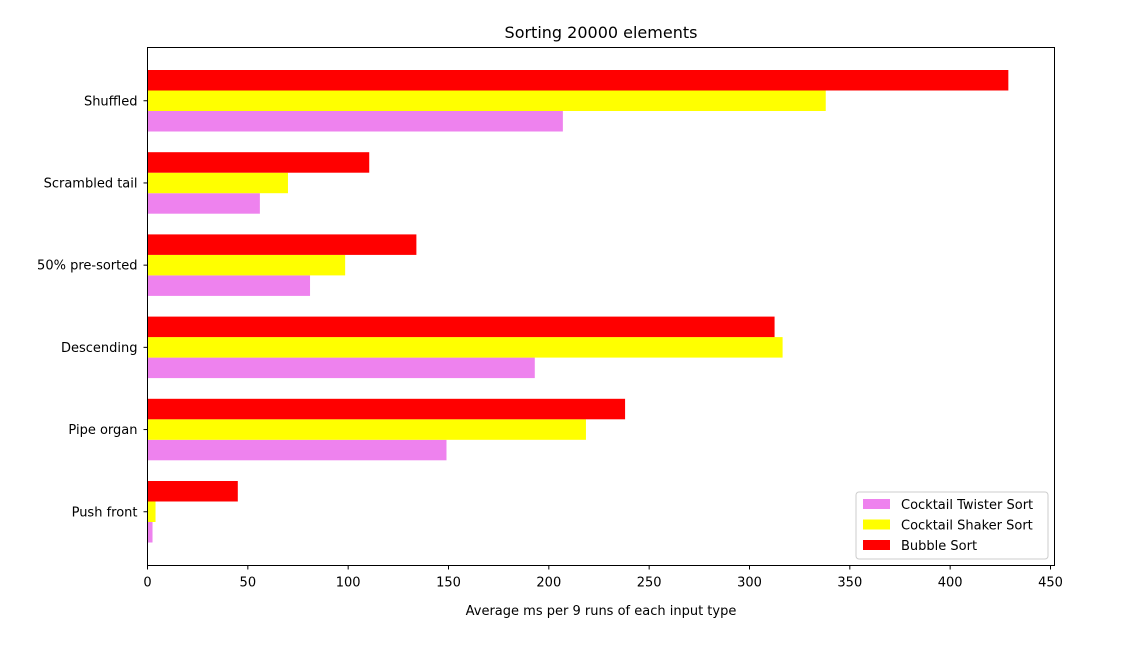  I want to click on x-tick-label: 150, so click(448, 583).